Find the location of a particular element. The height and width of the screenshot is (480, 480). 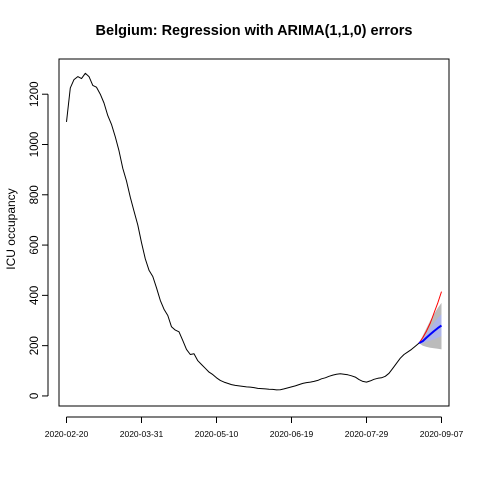

x-tick-label: 2020-02-20 is located at coordinates (67, 434).